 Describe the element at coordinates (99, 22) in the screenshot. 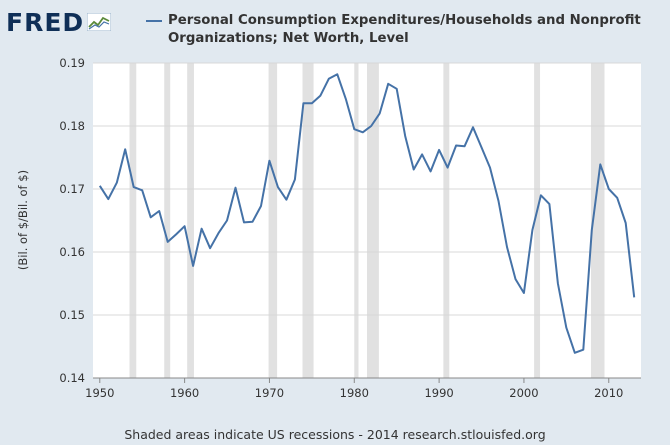

I see `chart-logo-icon` at that location.